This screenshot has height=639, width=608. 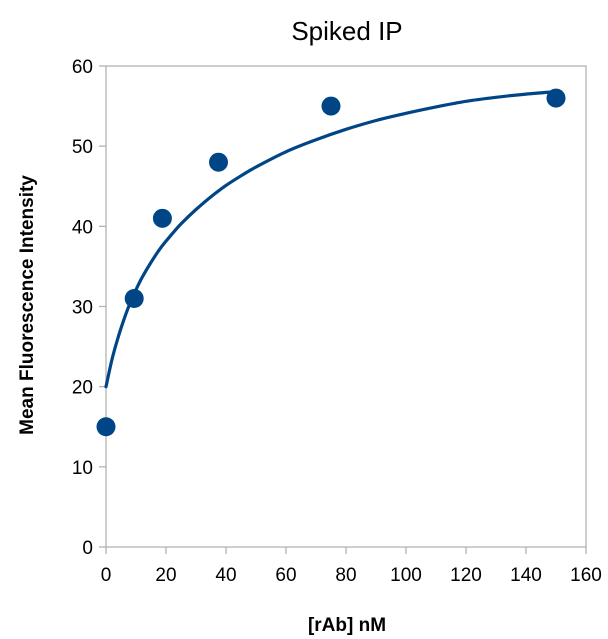 I want to click on y-tick-label: 60, so click(x=82, y=67).